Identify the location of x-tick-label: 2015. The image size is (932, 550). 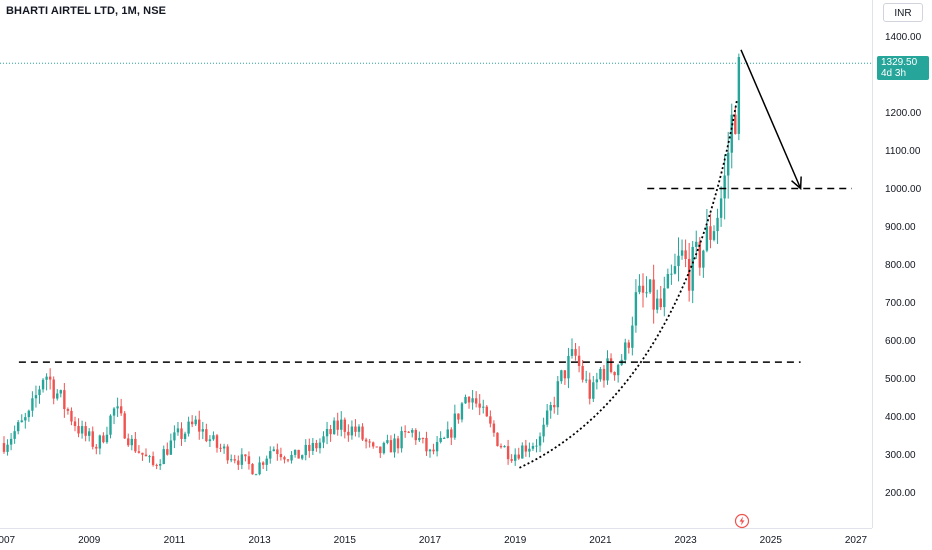
(345, 540).